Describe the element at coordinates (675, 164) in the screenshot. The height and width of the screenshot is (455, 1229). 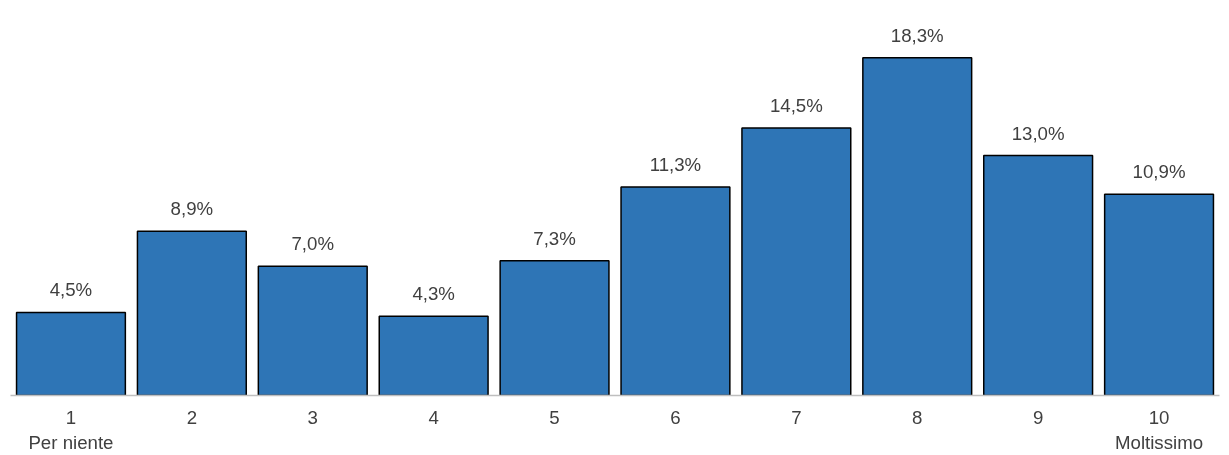
I see `data-label: 11,3%` at that location.